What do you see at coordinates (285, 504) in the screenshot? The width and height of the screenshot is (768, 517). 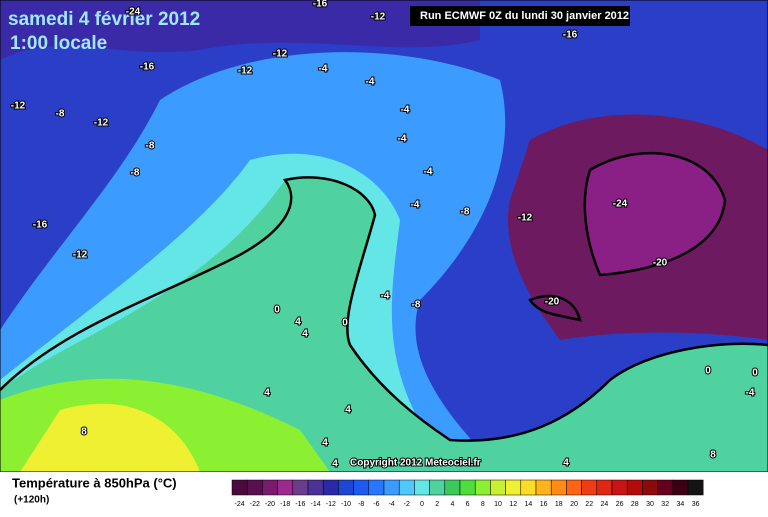 I see `legend-tick-label: -18` at bounding box center [285, 504].